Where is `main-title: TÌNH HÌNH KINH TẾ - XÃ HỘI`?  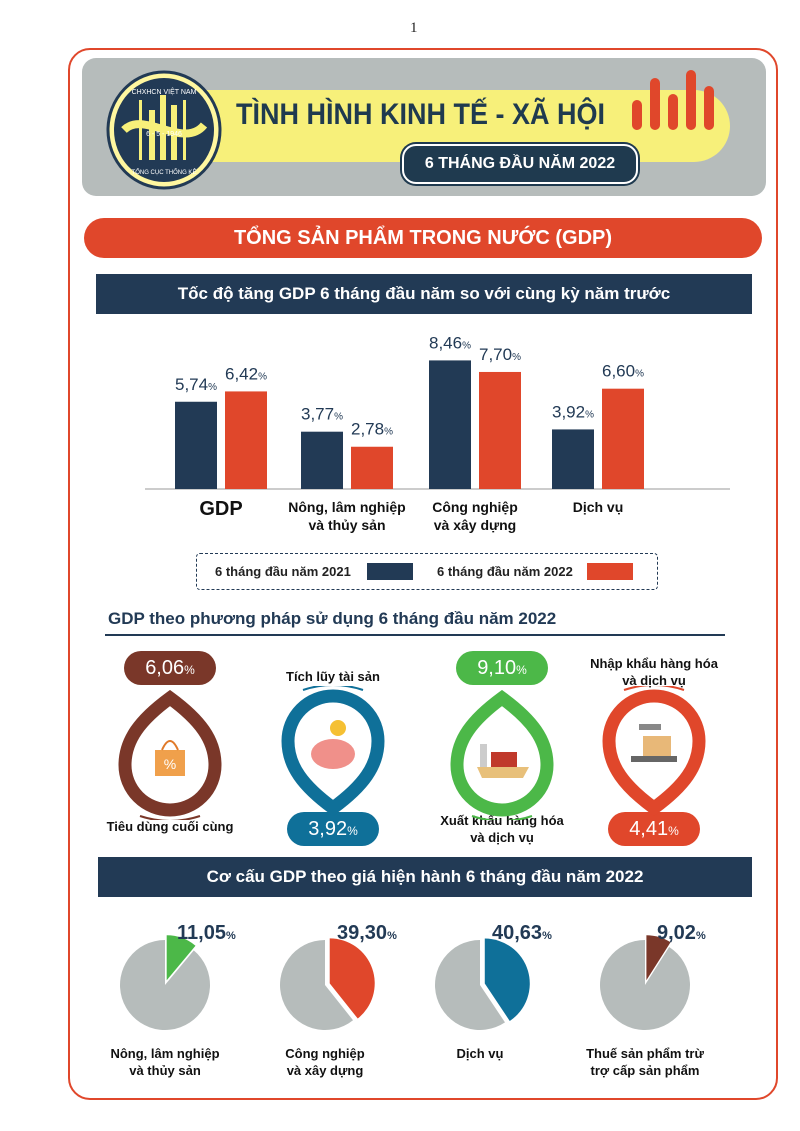
main-title: TÌNH HÌNH KINH TẾ - XÃ HỘI is located at coordinates (420, 114).